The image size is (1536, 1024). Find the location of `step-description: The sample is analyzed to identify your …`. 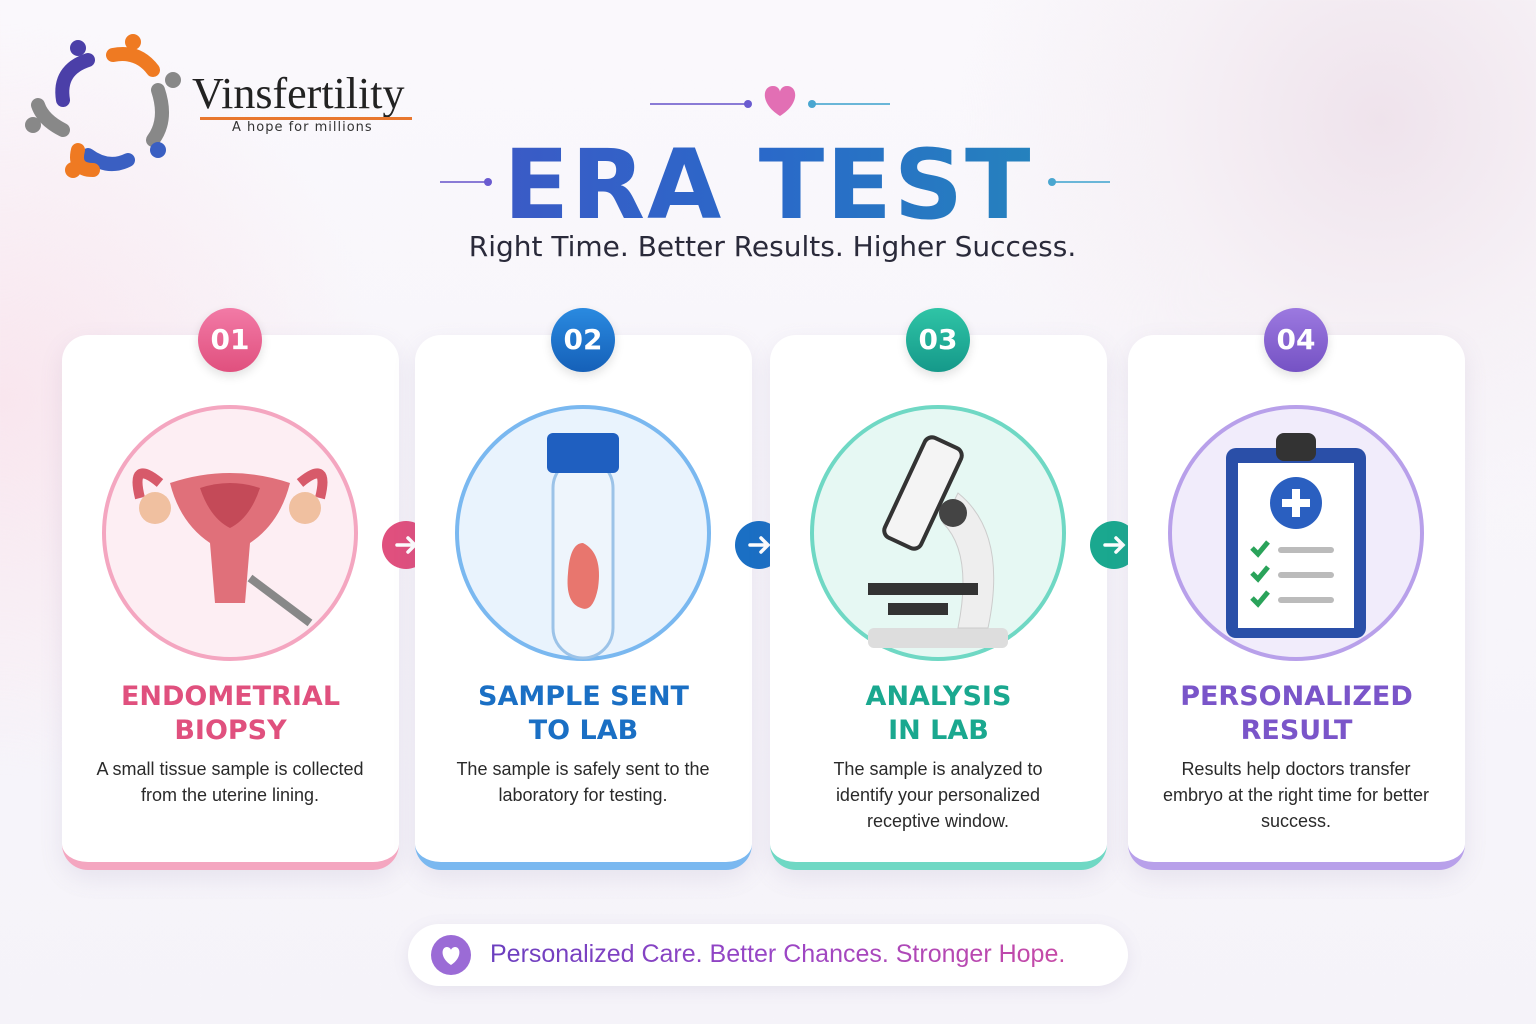

step-description: The sample is analyzed to identify your … is located at coordinates (938, 795).